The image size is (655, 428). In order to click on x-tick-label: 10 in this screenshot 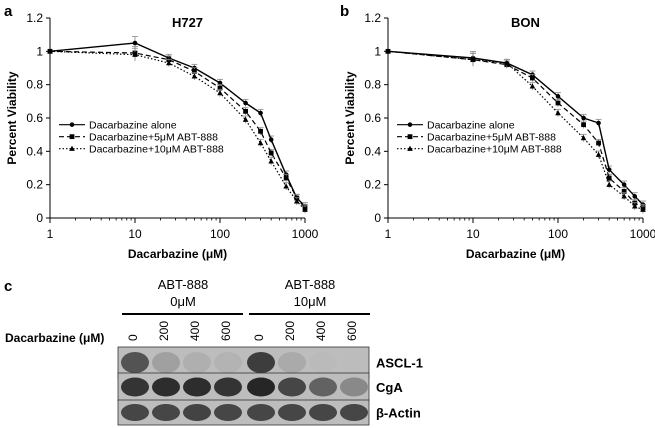, I will do `click(473, 234)`.